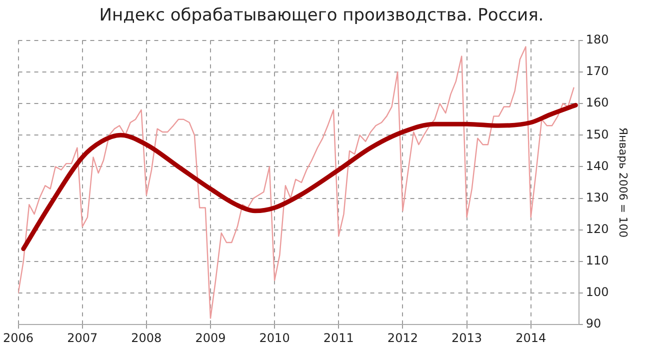 The height and width of the screenshot is (349, 645). Describe the element at coordinates (597, 165) in the screenshot. I see `y-tick-label: 140` at that location.